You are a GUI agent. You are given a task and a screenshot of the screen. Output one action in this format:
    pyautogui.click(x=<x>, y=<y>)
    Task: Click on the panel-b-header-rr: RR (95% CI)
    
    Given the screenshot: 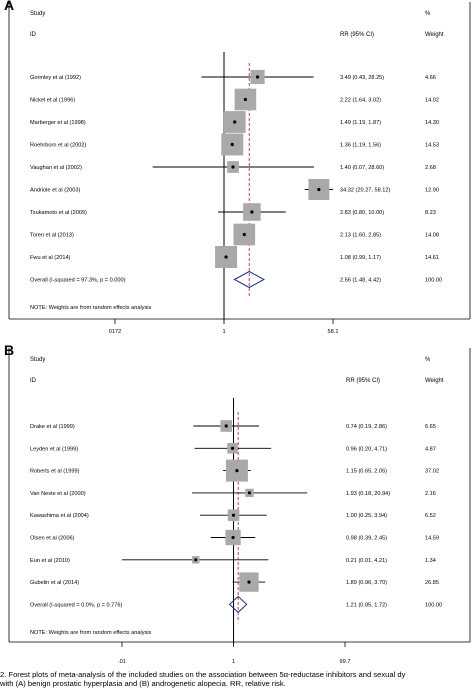 What is the action you would take?
    pyautogui.click(x=363, y=381)
    